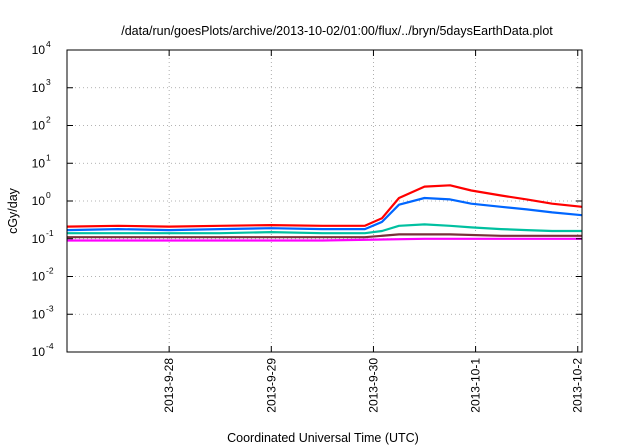 Image resolution: width=640 pixels, height=448 pixels. What do you see at coordinates (476, 385) in the screenshot?
I see `x-tick-label: 2013-10-1` at bounding box center [476, 385].